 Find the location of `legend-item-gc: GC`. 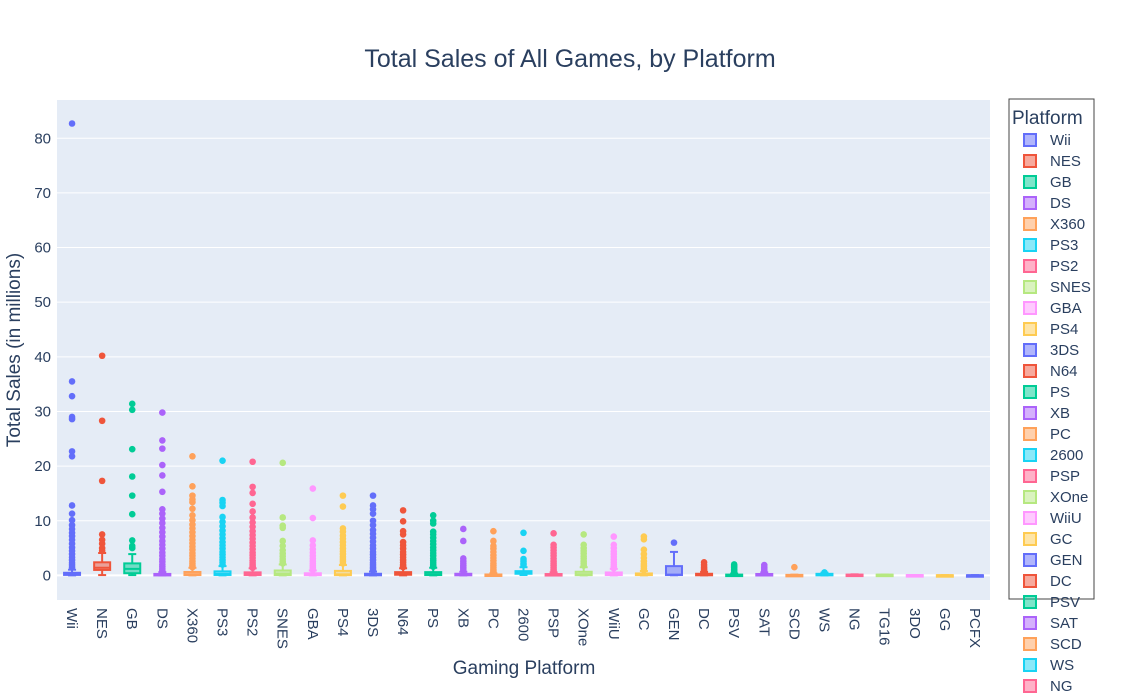

legend-item-gc: GC is located at coordinates (1048, 539).